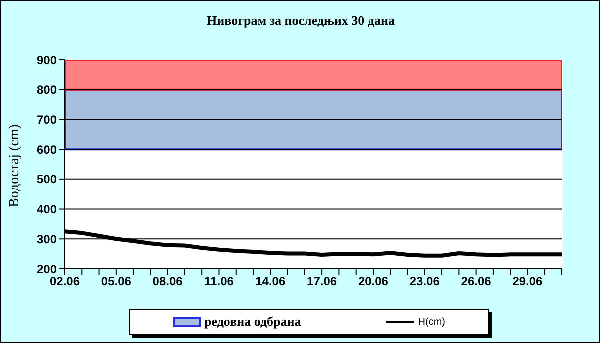 Image resolution: width=600 pixels, height=343 pixels. I want to click on y-tick-label: 600, so click(47, 149).